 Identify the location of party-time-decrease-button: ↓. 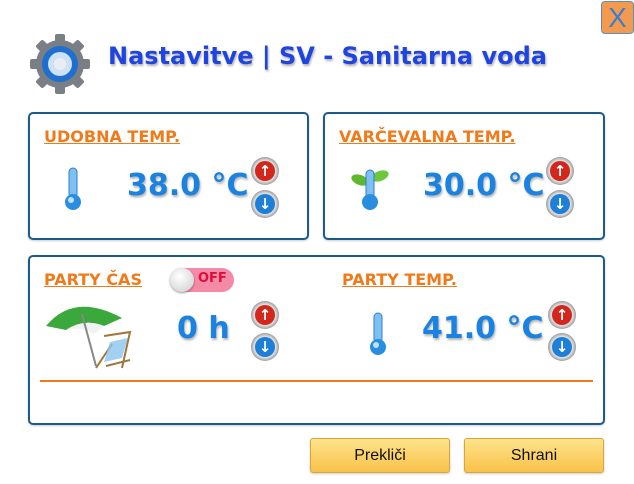
(265, 347).